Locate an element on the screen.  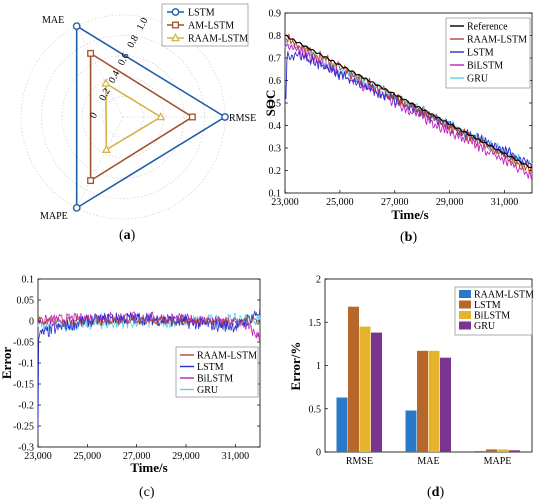
y-tick-label: 0 is located at coordinates (31, 322).